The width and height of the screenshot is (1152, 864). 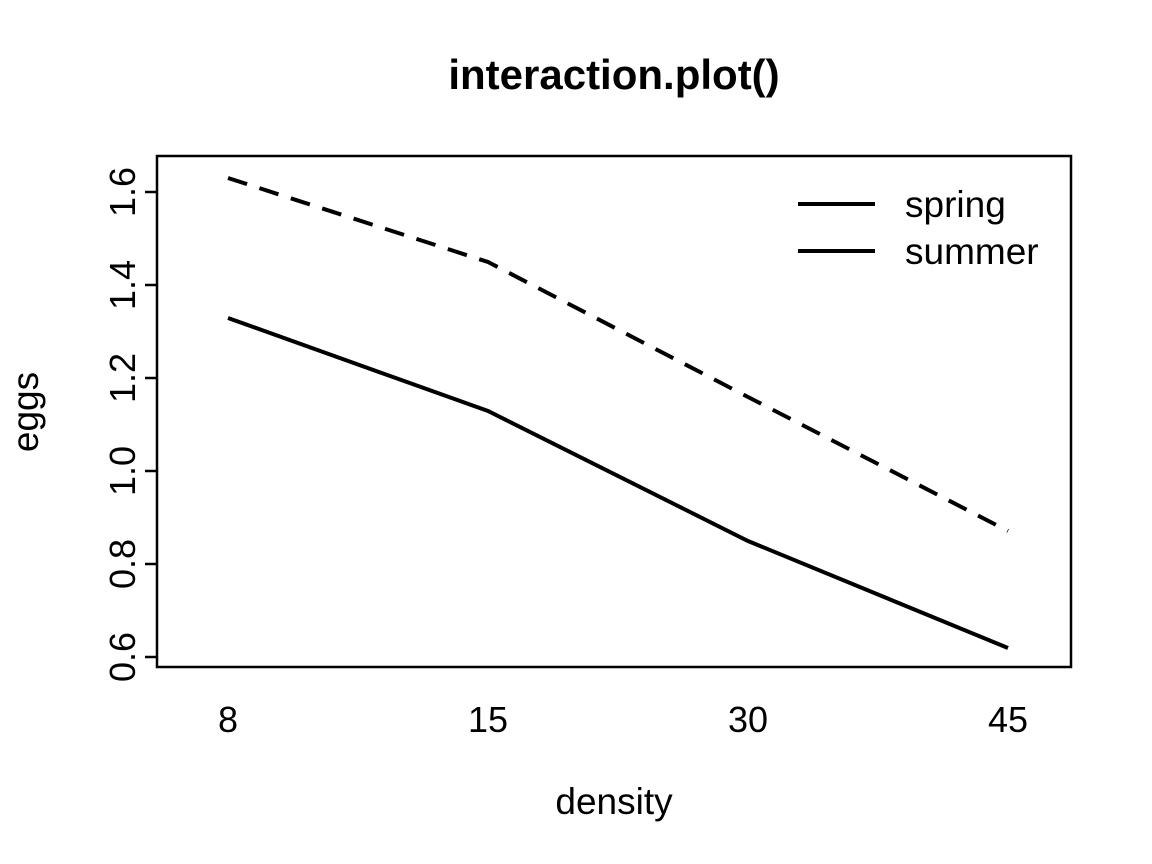 What do you see at coordinates (122, 285) in the screenshot?
I see `y-tick-label: 1.4` at bounding box center [122, 285].